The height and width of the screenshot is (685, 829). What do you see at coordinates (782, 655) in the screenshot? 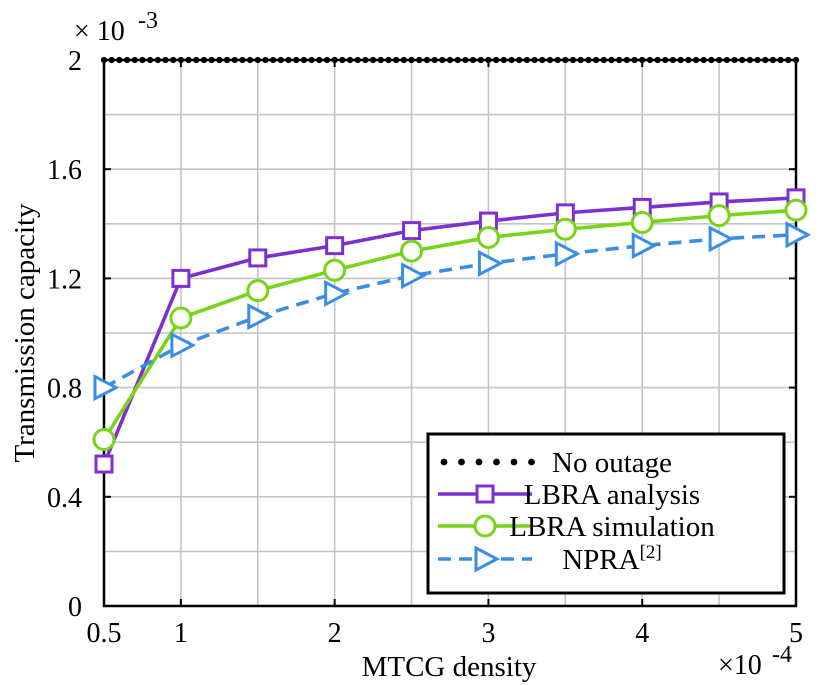
I see `x-multiplier-exponent: -4` at bounding box center [782, 655].